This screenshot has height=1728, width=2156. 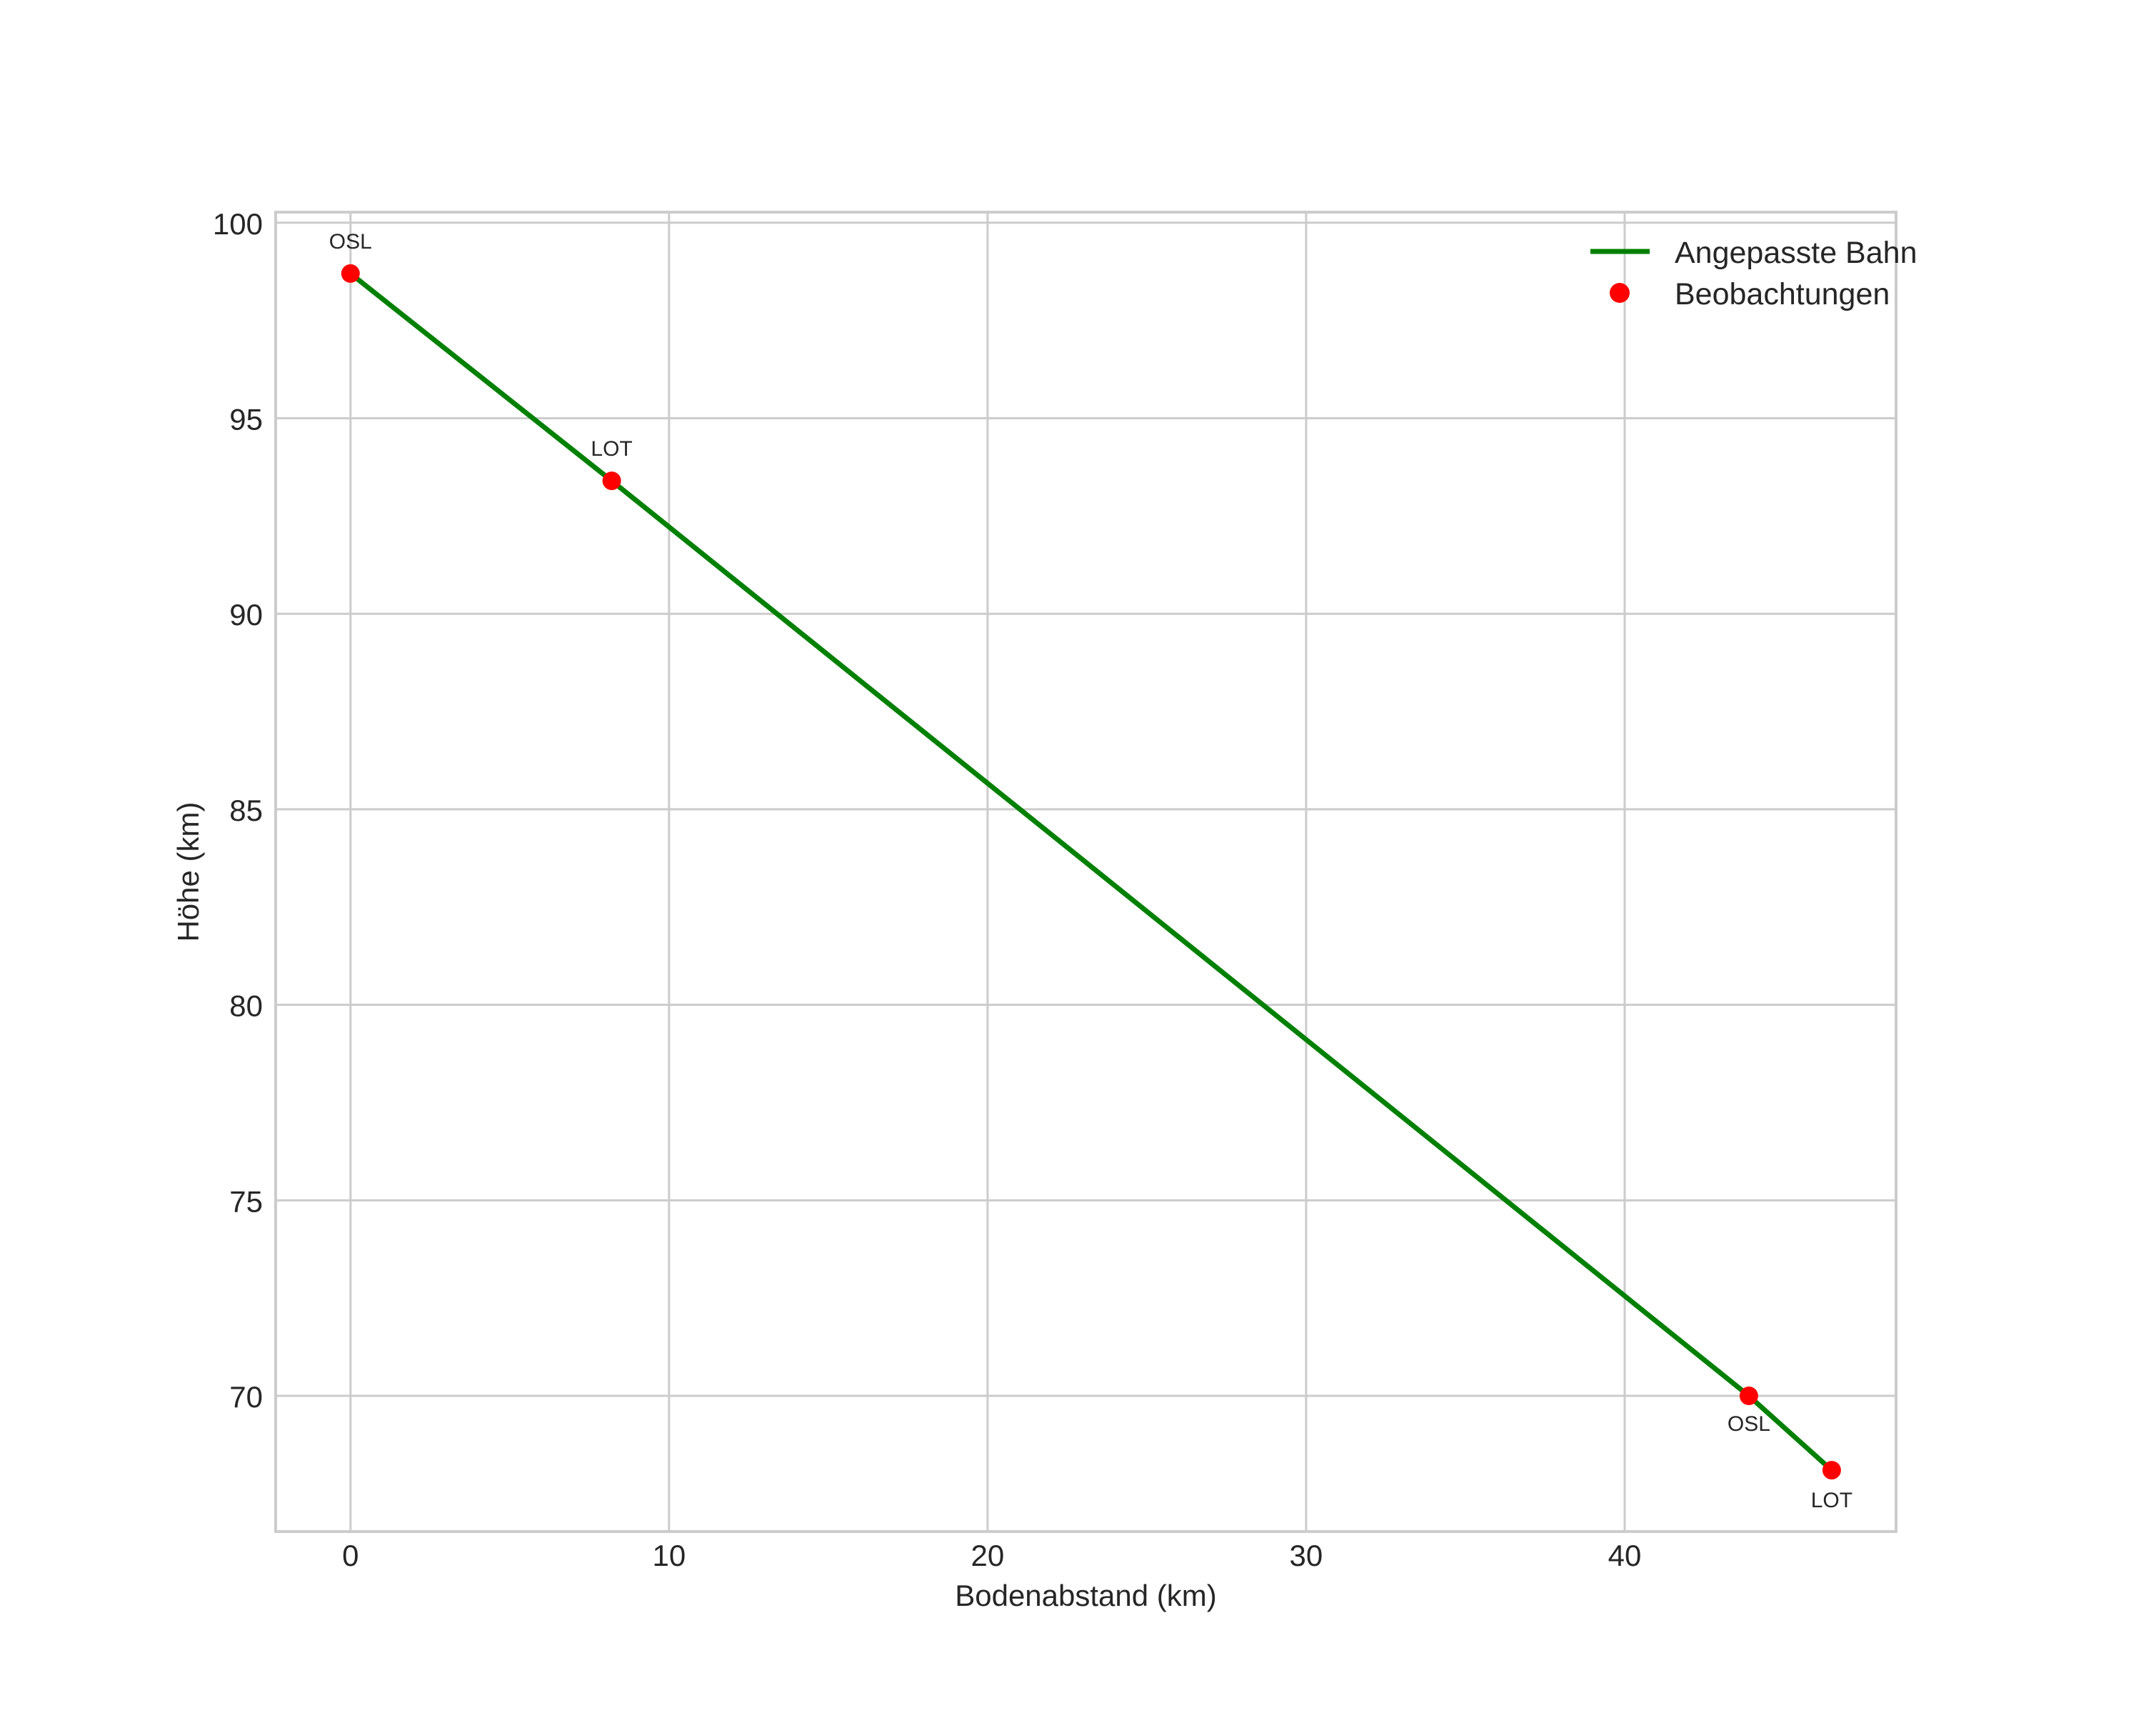 I want to click on legend-label-1: Beobachtungen, so click(x=1783, y=294).